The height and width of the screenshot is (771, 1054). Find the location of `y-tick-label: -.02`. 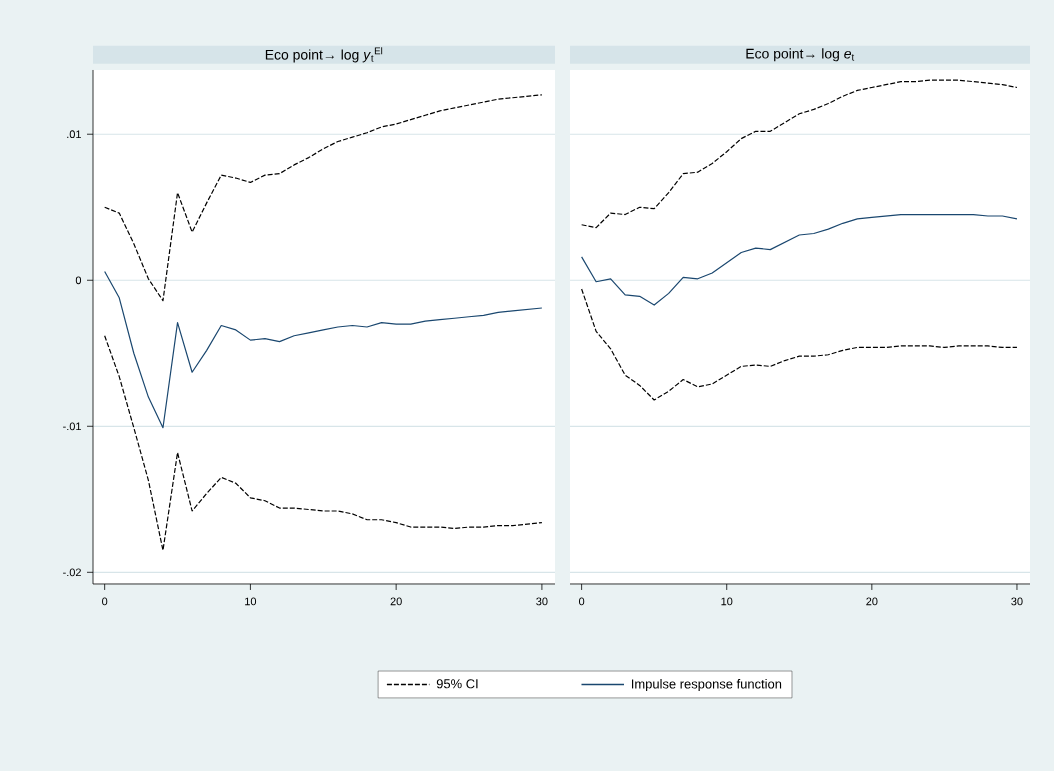

y-tick-label: -.02 is located at coordinates (72, 572).